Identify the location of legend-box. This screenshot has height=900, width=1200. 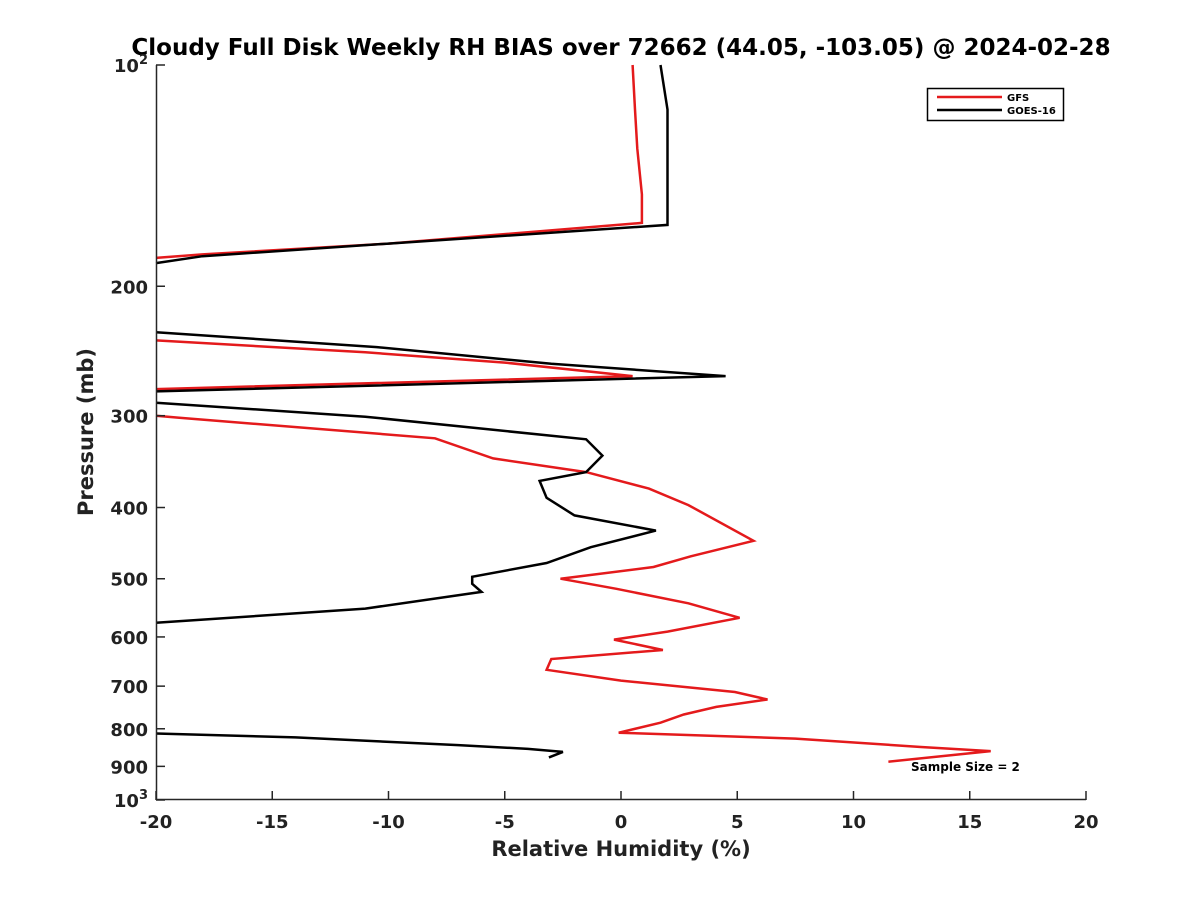
(995, 104).